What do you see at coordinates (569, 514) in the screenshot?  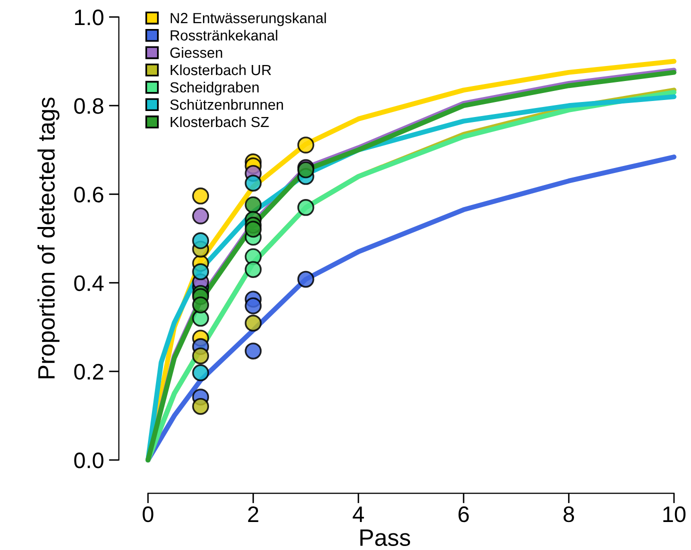 I see `x-tick-label: 8` at bounding box center [569, 514].